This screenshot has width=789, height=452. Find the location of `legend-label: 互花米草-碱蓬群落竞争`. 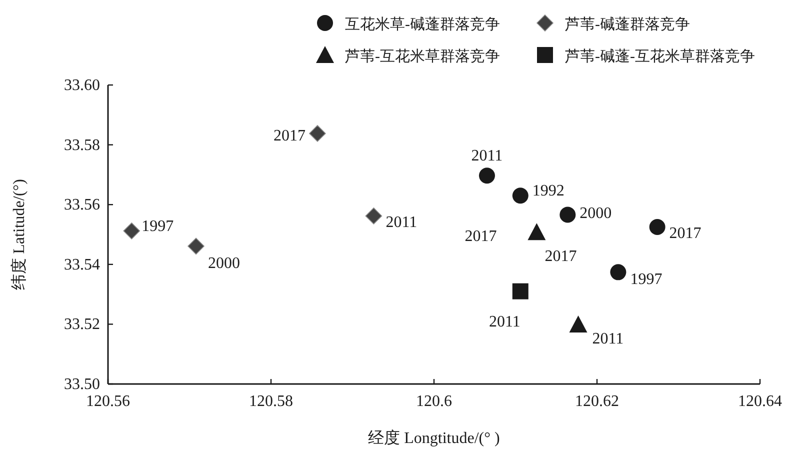

legend-label: 互花米草-碱蓬群落竞争 is located at coordinates (422, 24).